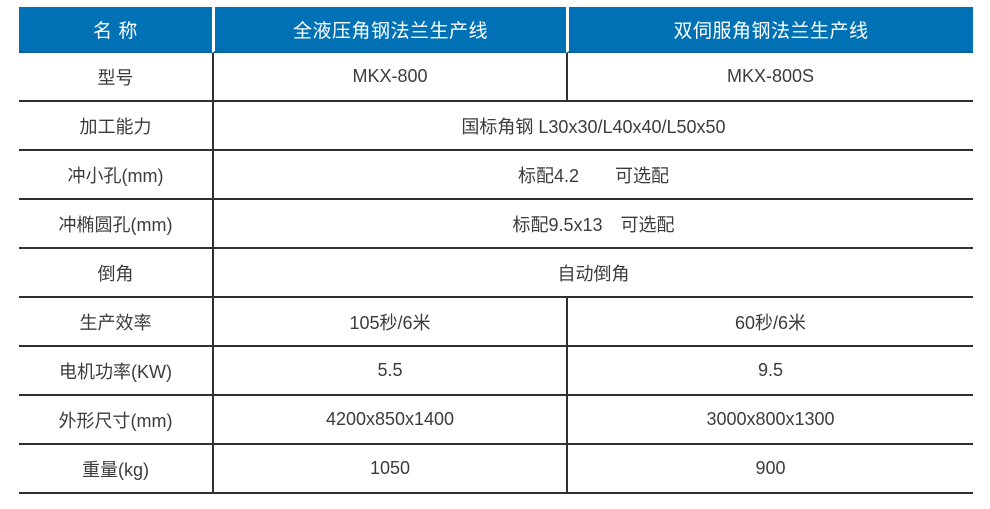  What do you see at coordinates (389, 370) in the screenshot?
I see `row-value-col1: 5.5` at bounding box center [389, 370].